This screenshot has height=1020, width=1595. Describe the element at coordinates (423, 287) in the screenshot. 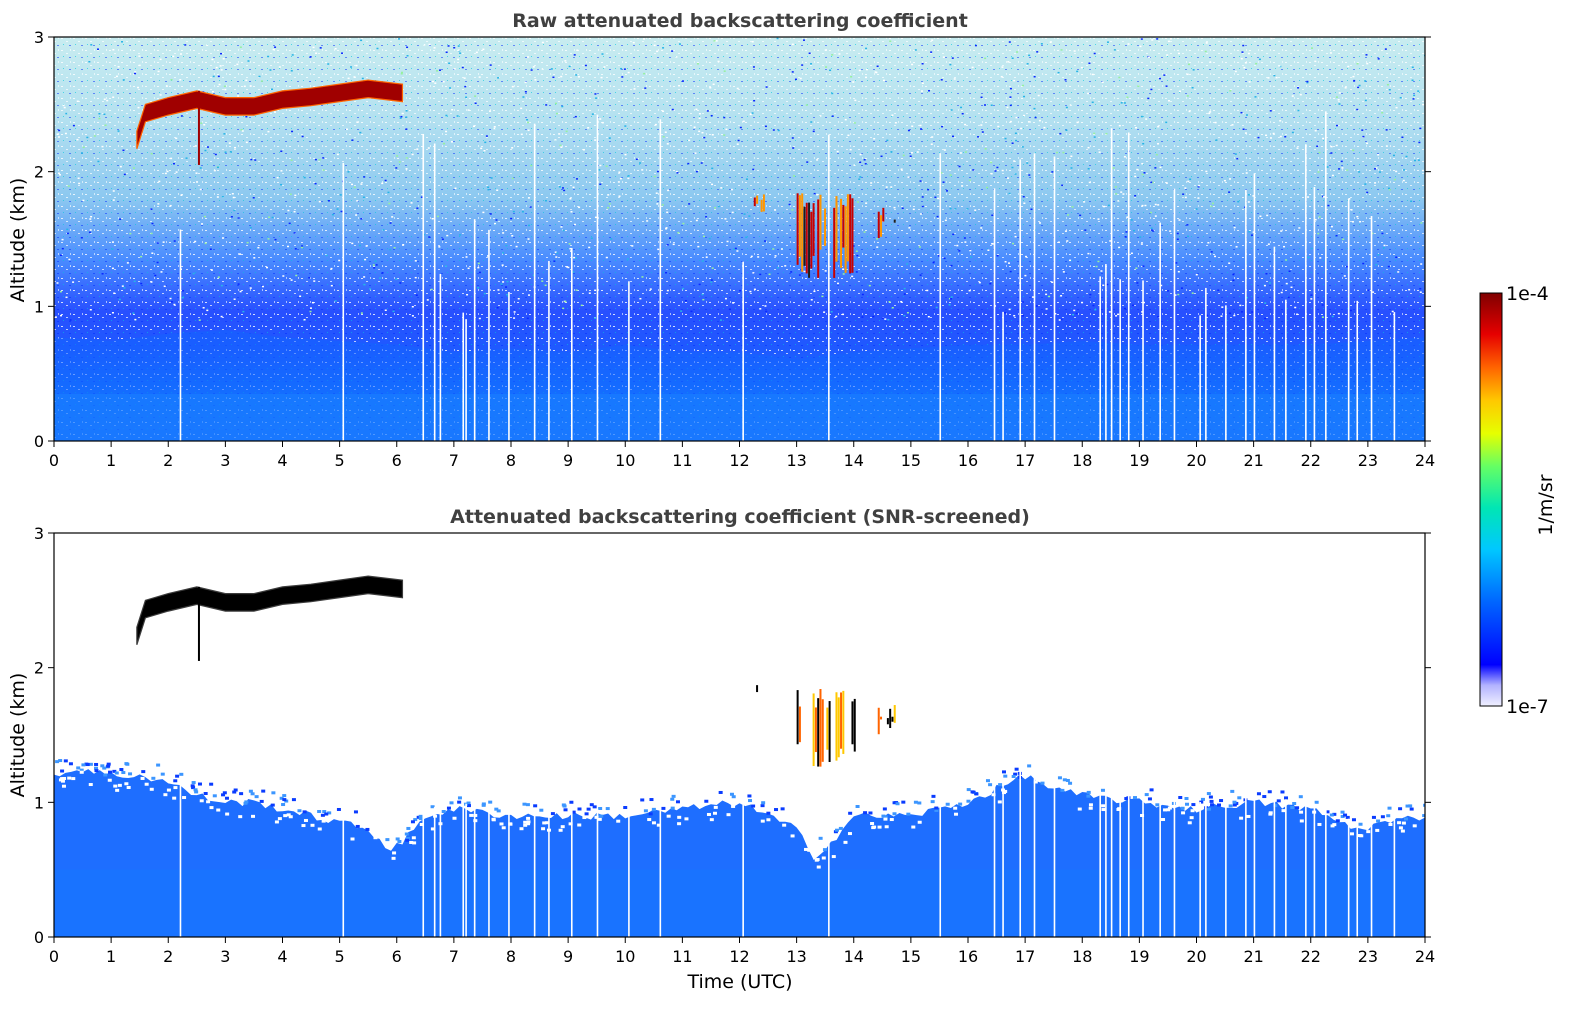

I see `data-gap-line` at that location.